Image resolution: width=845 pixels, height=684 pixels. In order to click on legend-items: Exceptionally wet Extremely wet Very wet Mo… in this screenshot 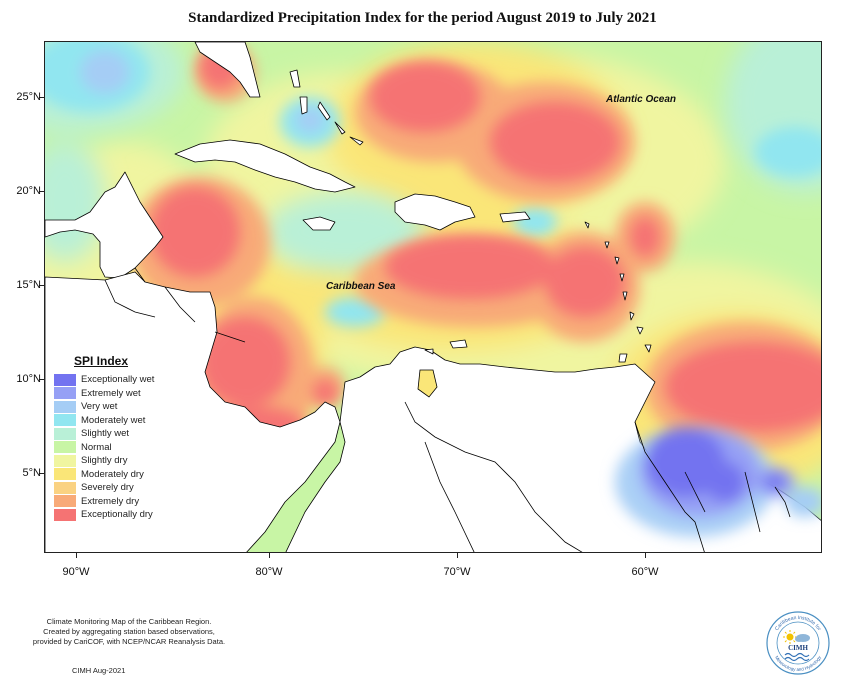, I will do `click(114, 447)`.